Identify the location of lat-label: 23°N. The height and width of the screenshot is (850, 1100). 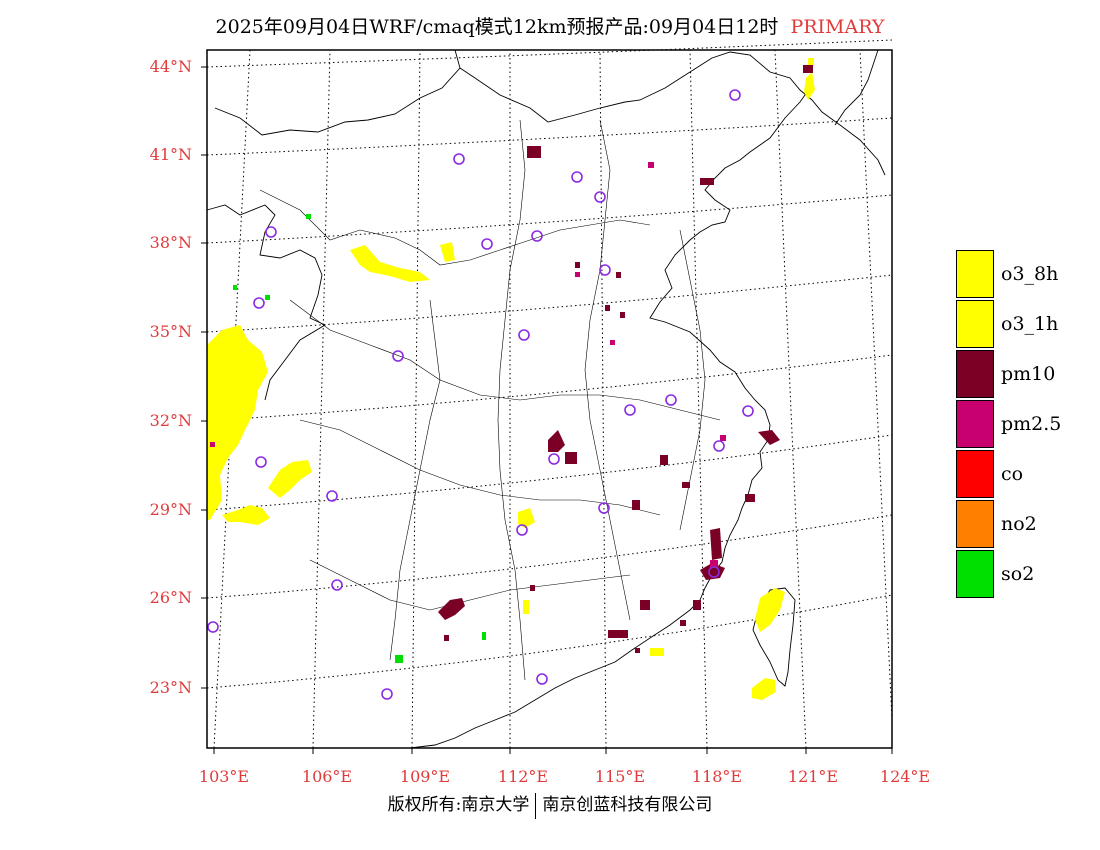
(171, 687).